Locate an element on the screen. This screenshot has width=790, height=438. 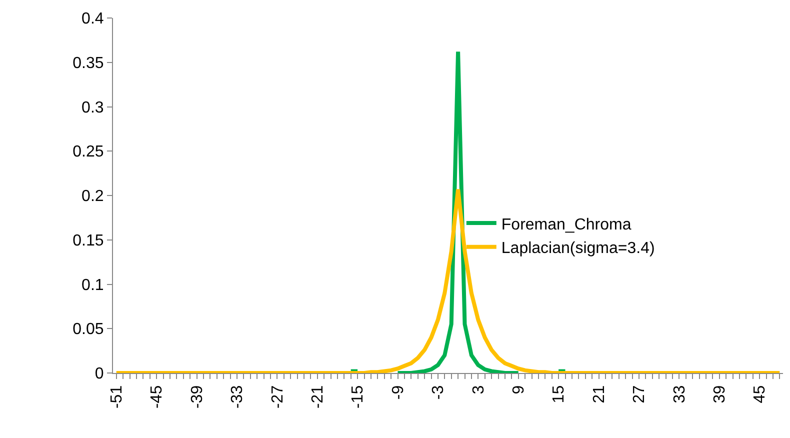
y-tick-label: 0.25 is located at coordinates (88, 152).